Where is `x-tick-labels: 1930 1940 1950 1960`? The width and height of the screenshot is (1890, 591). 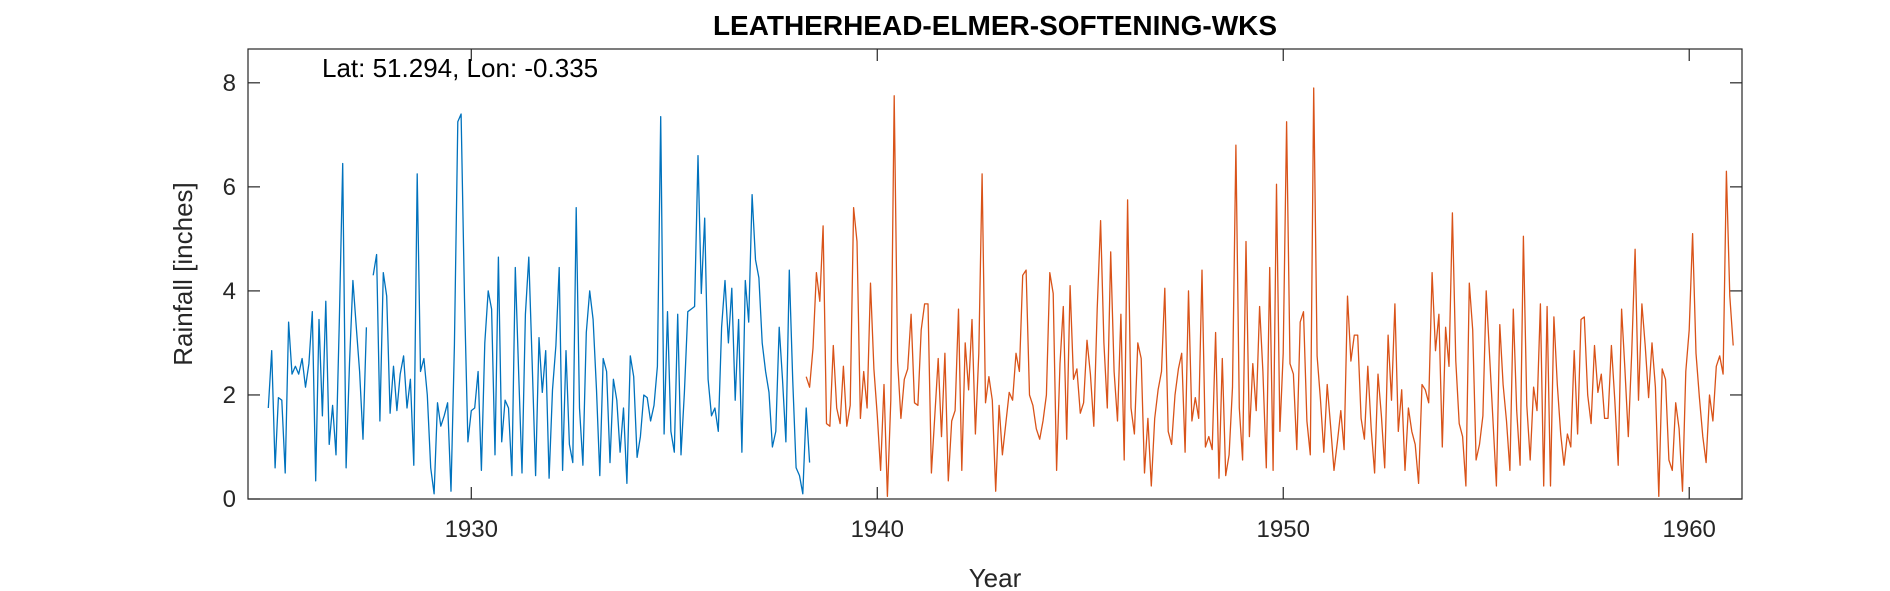 x-tick-labels: 1930 1940 1950 1960 is located at coordinates (1080, 529).